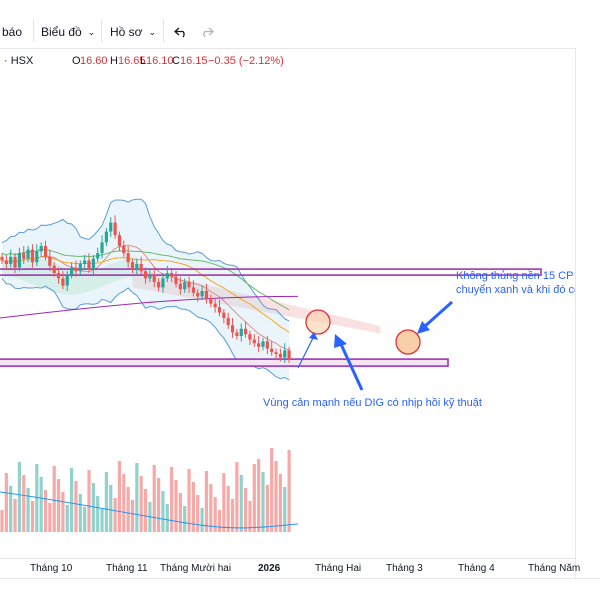  I want to click on zone-rectangles, so click(271, 317).